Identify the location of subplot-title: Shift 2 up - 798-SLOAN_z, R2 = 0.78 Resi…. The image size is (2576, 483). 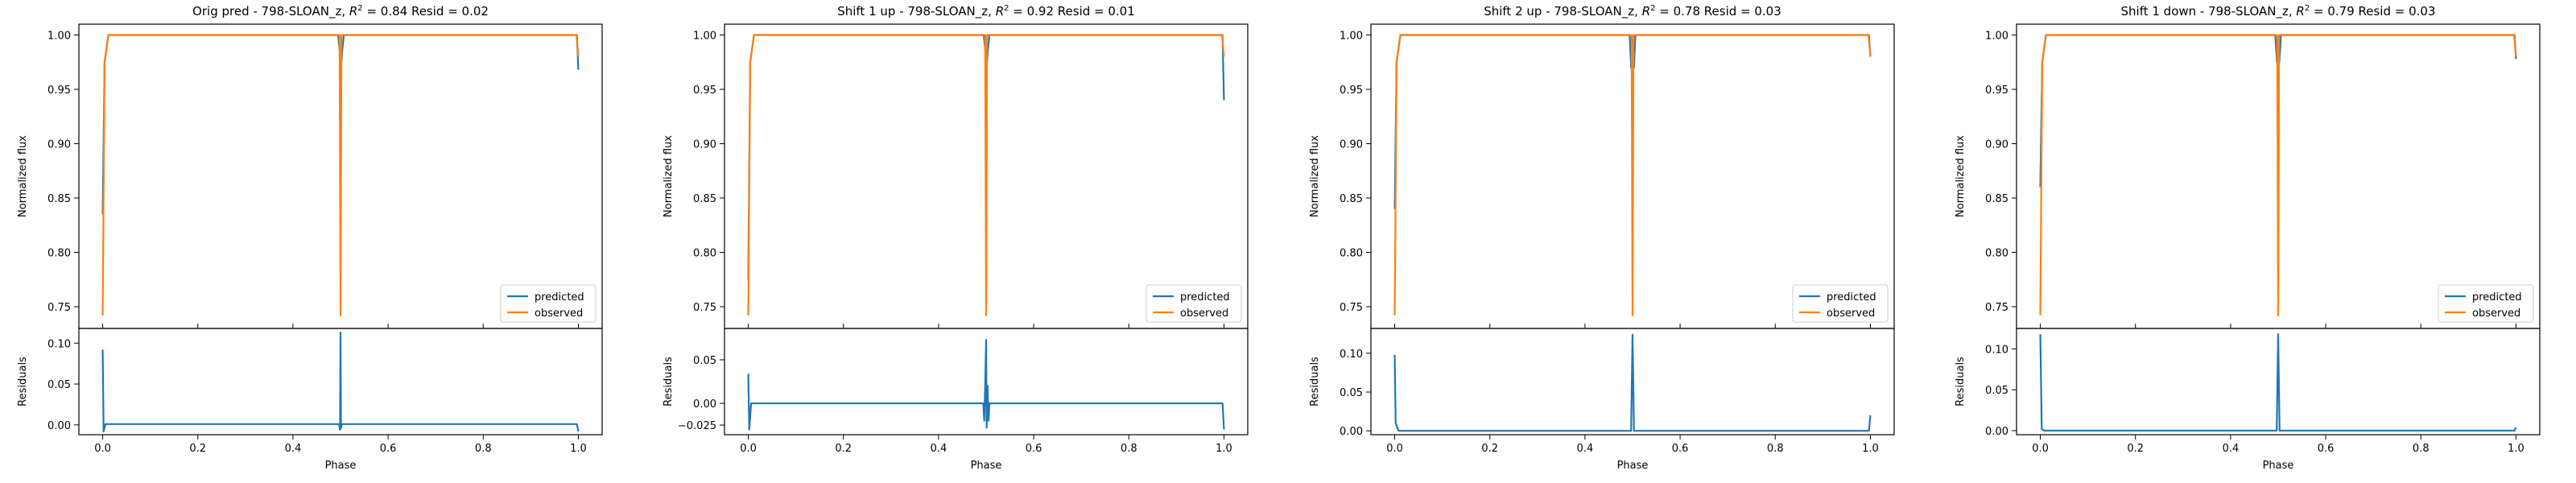
(1632, 11).